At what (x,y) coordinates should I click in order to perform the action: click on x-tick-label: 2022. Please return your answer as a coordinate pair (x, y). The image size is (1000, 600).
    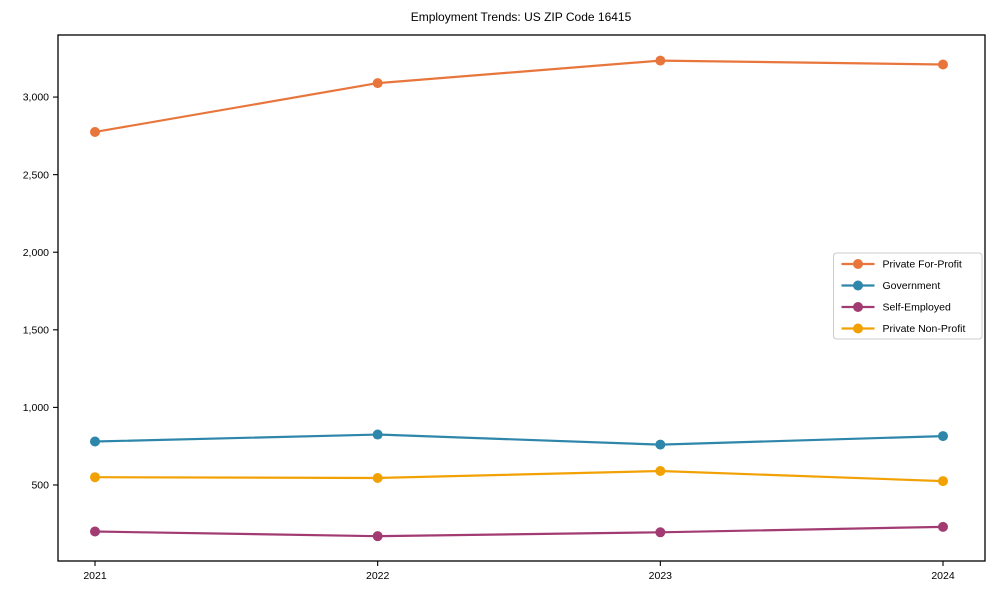
    Looking at the image, I should click on (378, 576).